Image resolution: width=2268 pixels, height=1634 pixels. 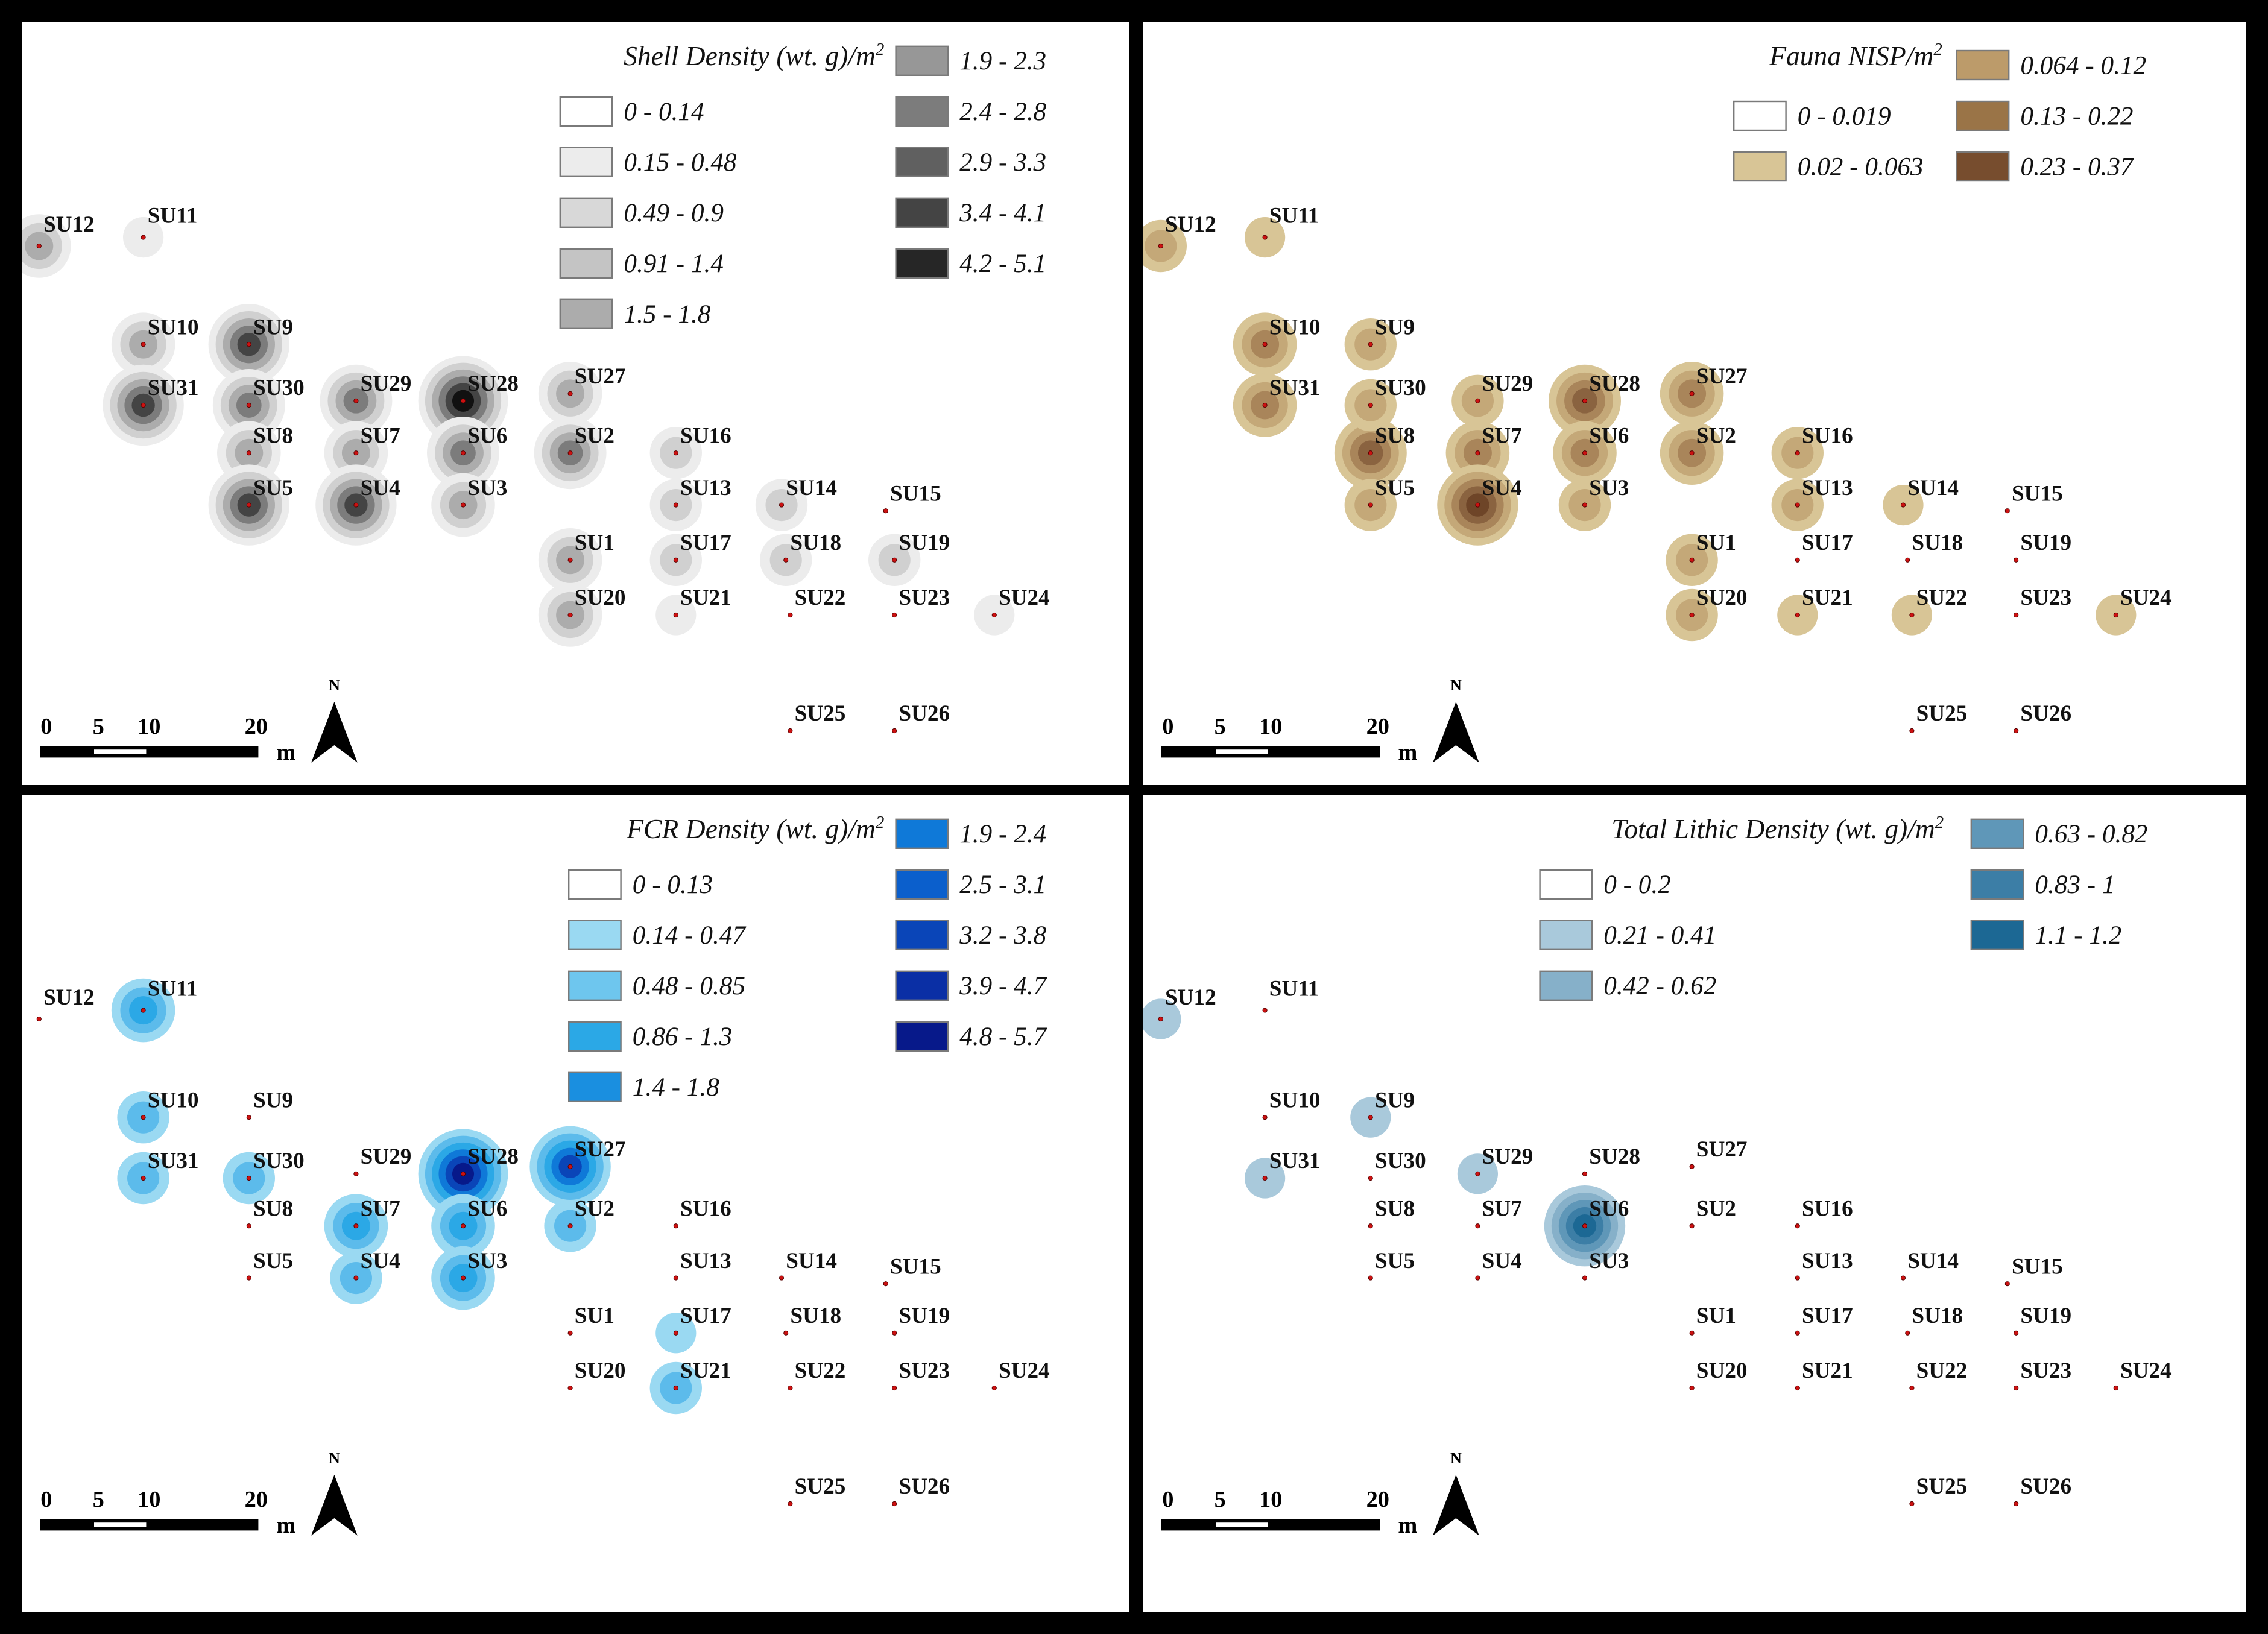 I want to click on legend-label: 0.48 - 0.85, so click(x=689, y=986).